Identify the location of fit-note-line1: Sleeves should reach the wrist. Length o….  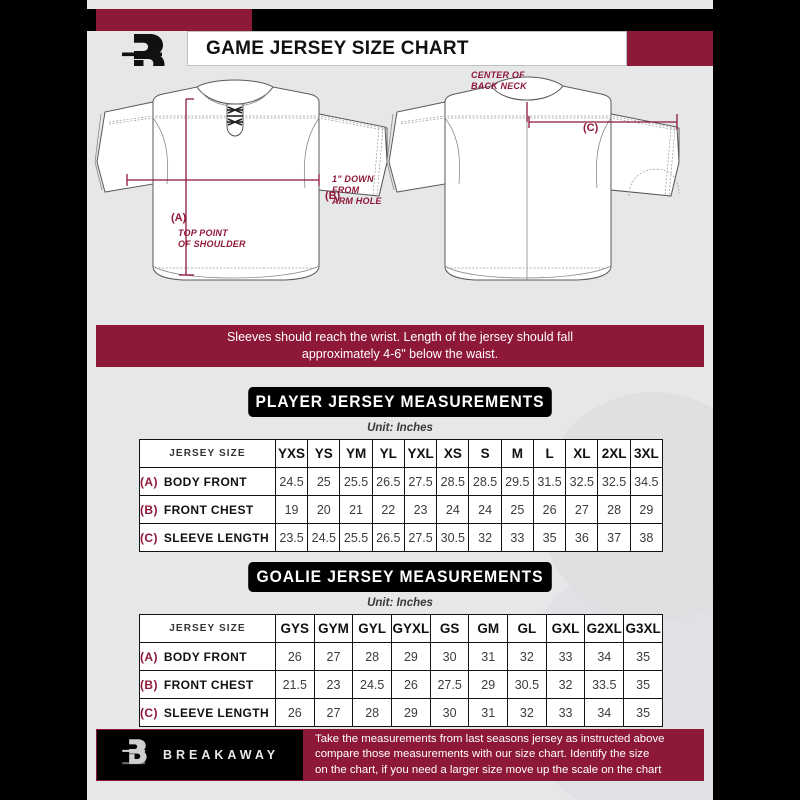
(400, 337).